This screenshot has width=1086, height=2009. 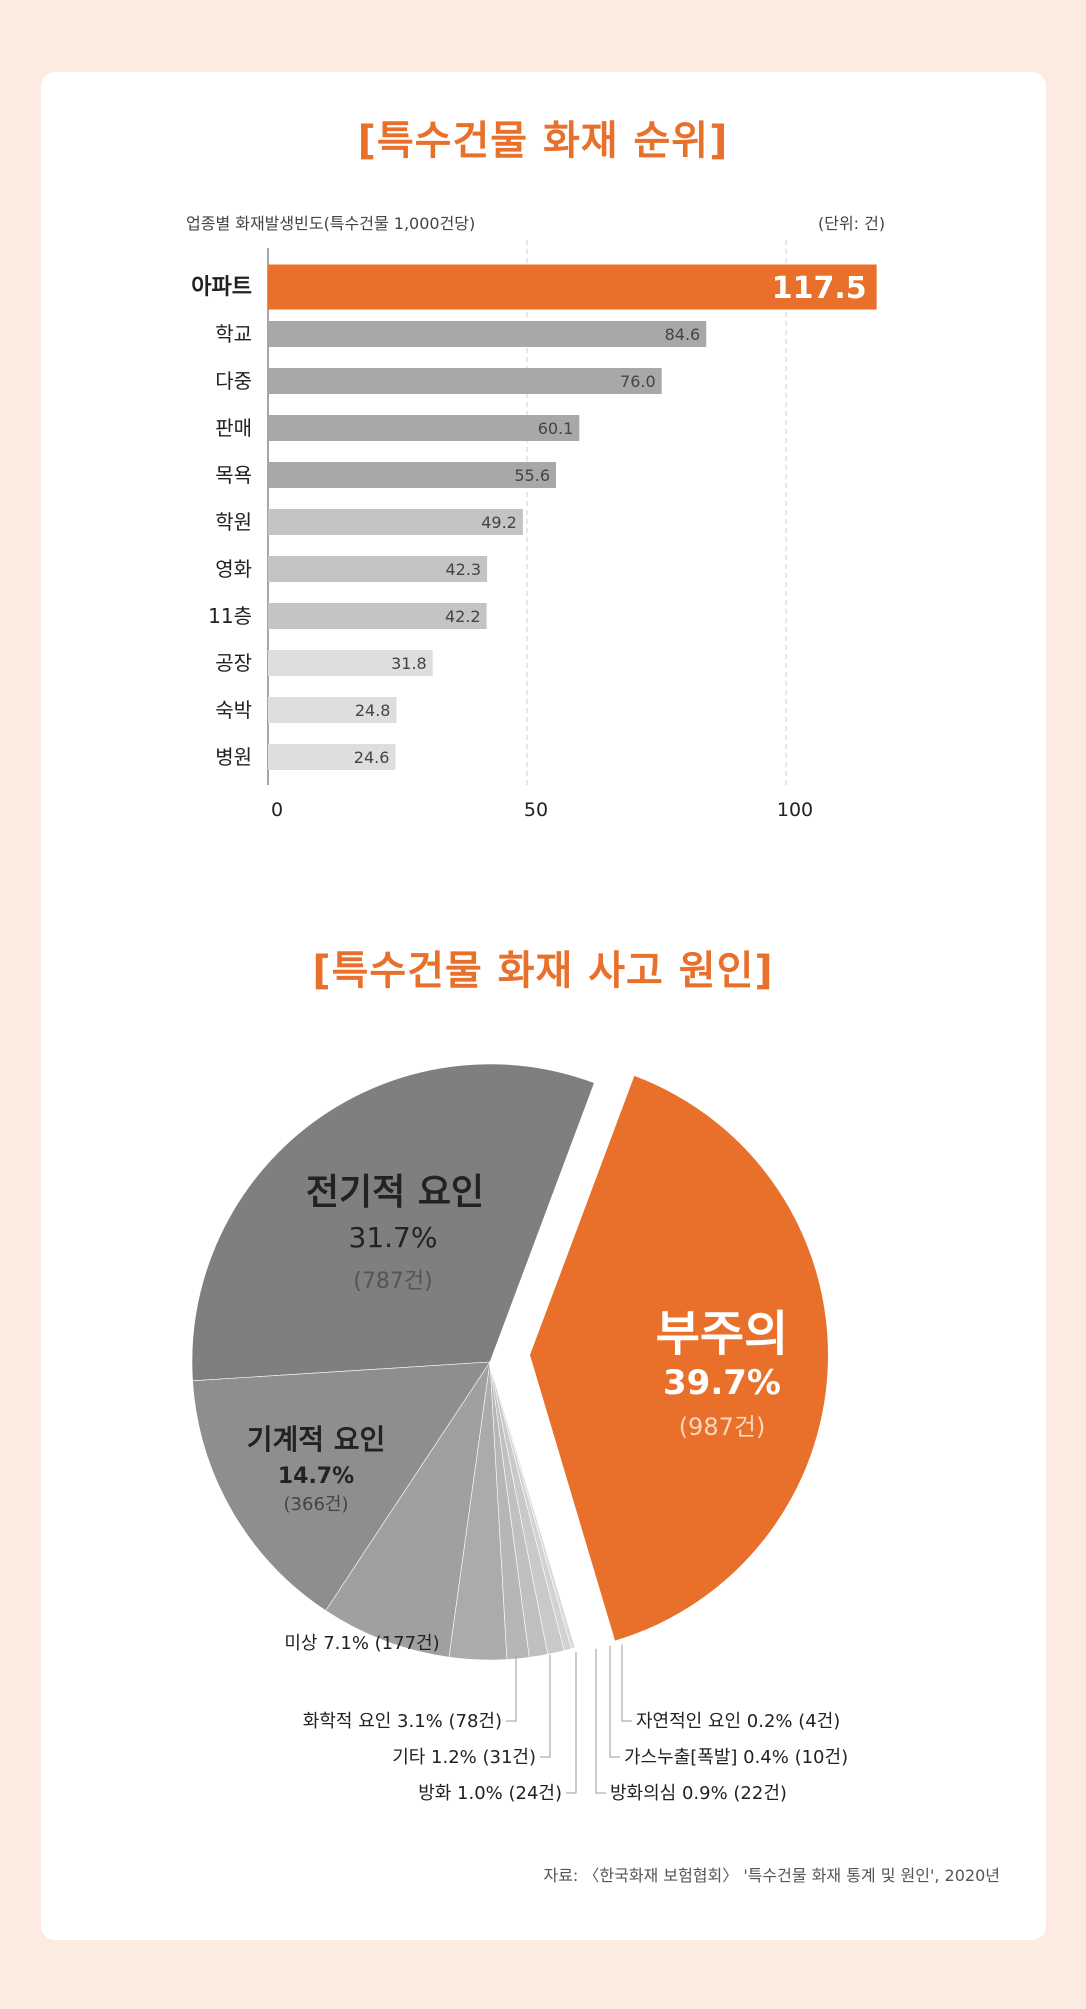 What do you see at coordinates (361, 1643) in the screenshot?
I see `slice-callout: 미상 7.1% (177건)` at bounding box center [361, 1643].